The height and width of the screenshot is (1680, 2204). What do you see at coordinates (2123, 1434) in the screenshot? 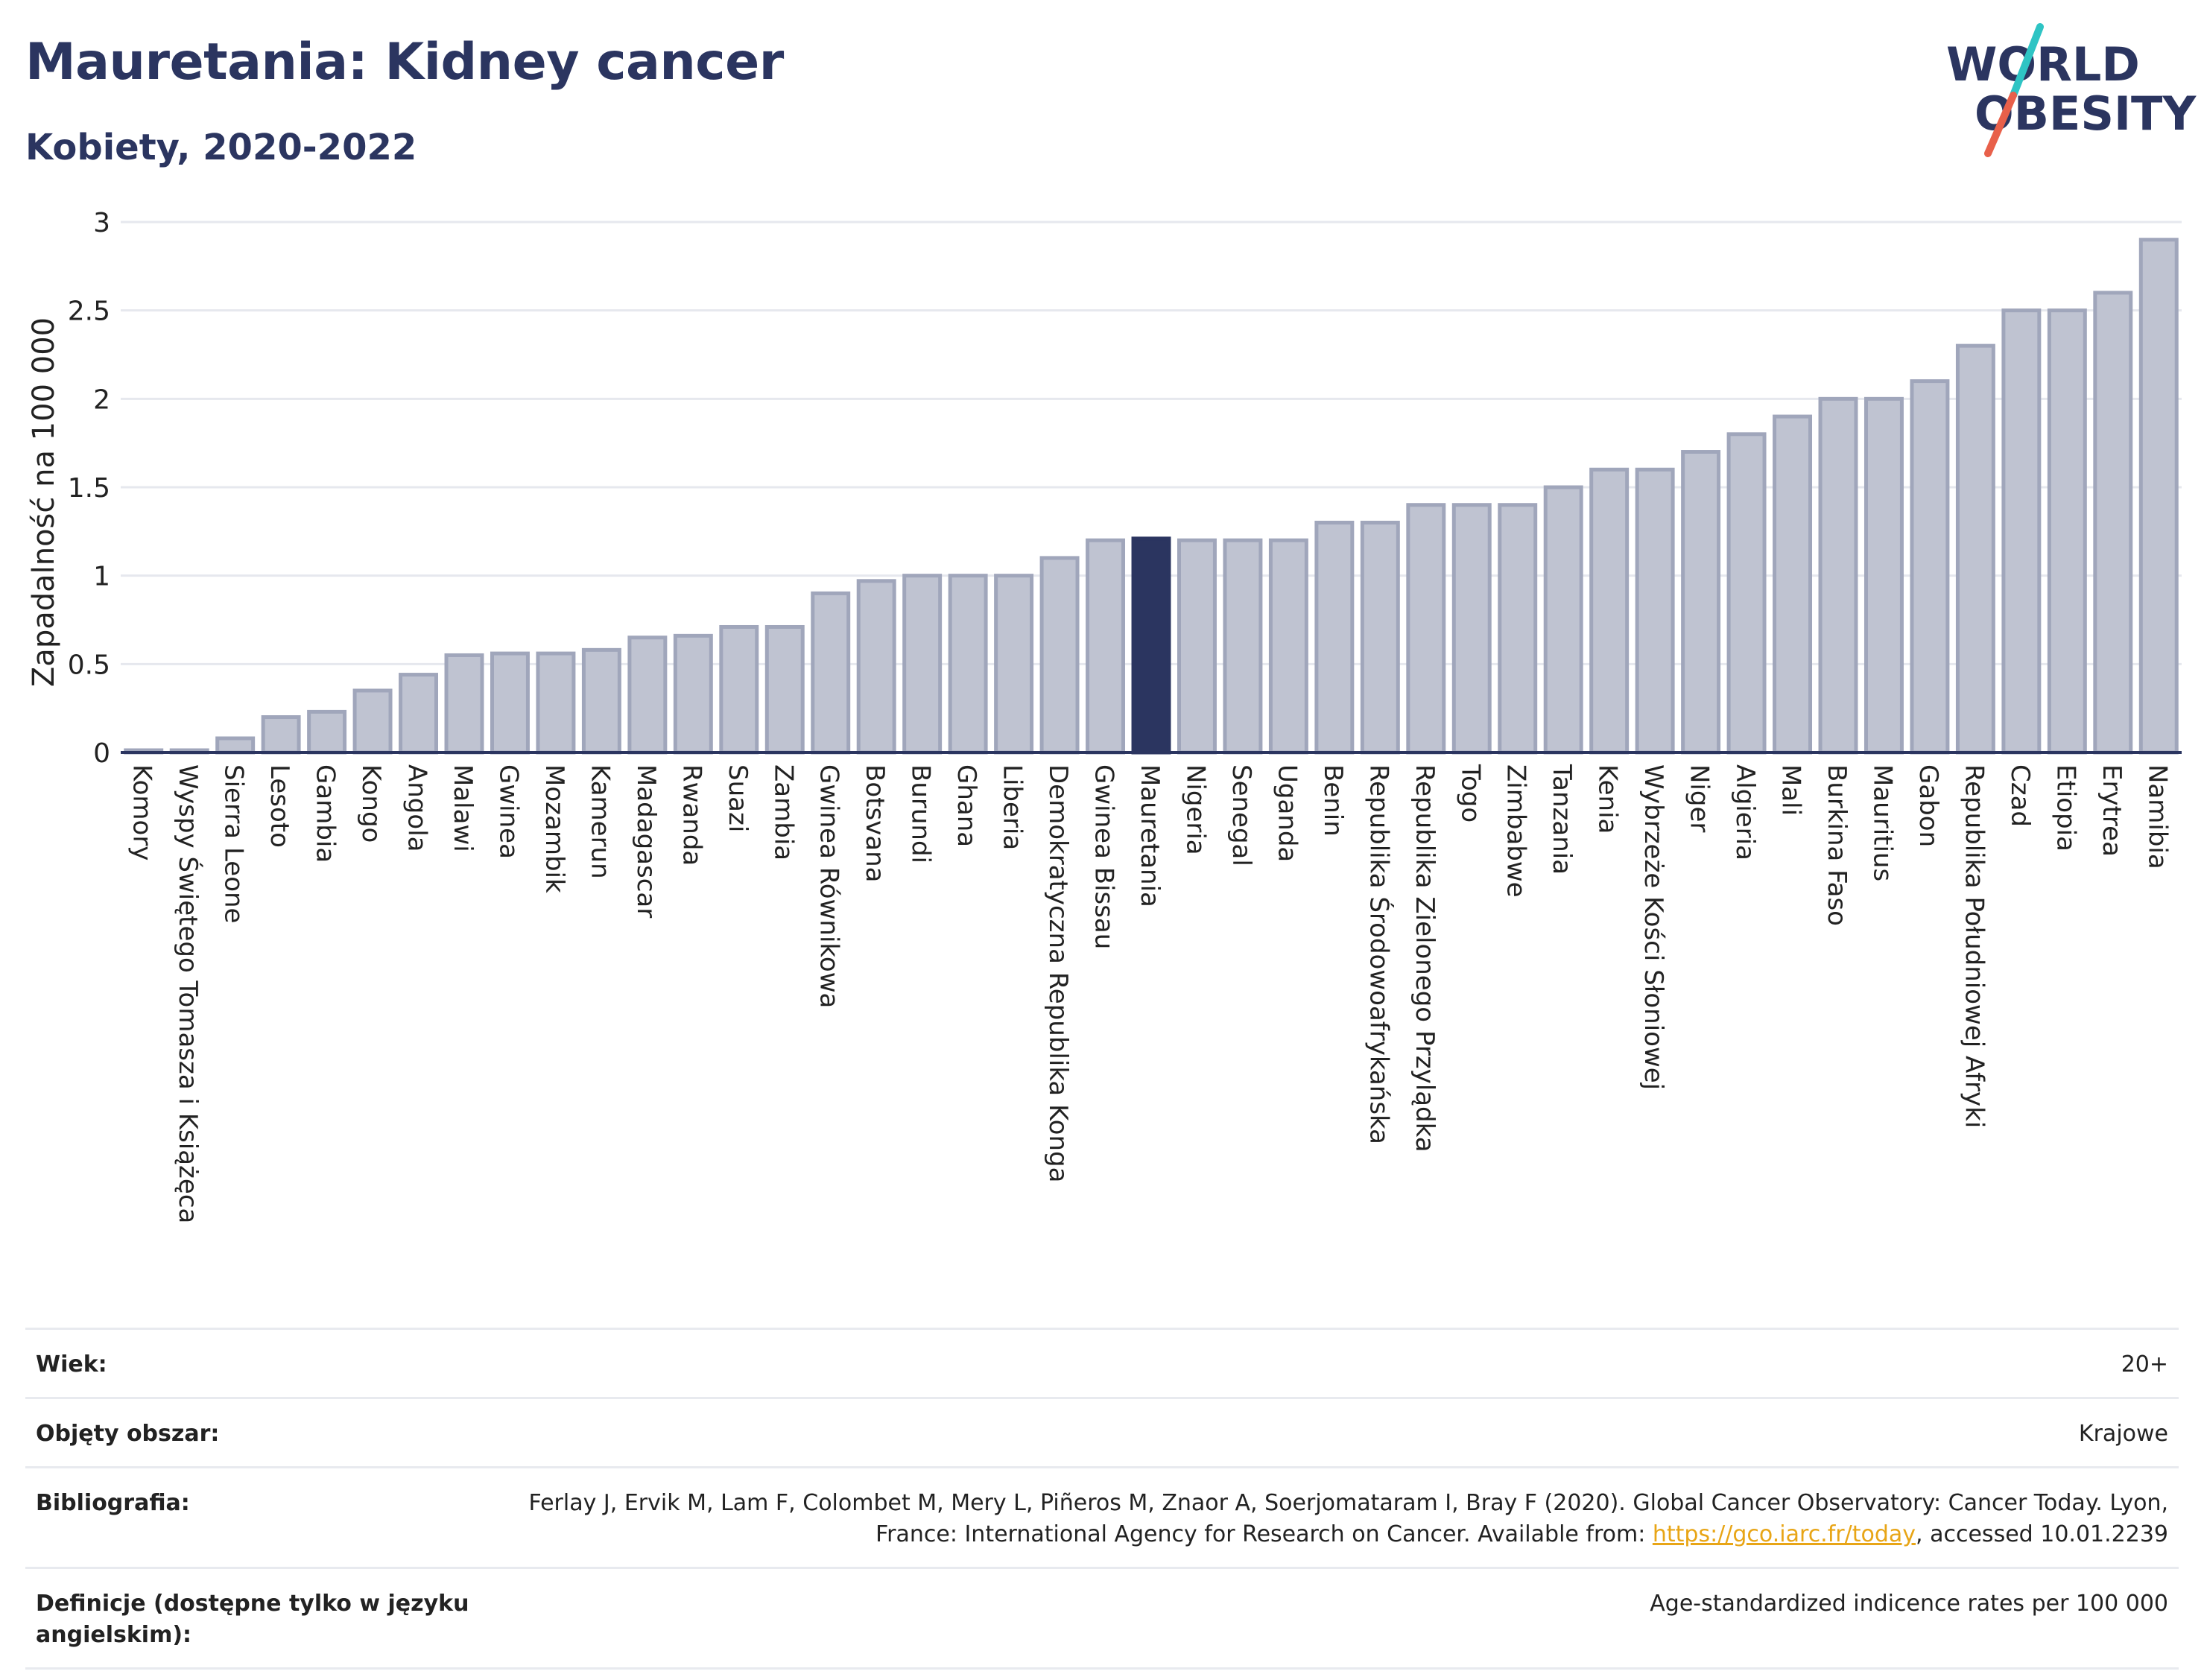
I see `meta-coverage-value: Krajowe` at bounding box center [2123, 1434].